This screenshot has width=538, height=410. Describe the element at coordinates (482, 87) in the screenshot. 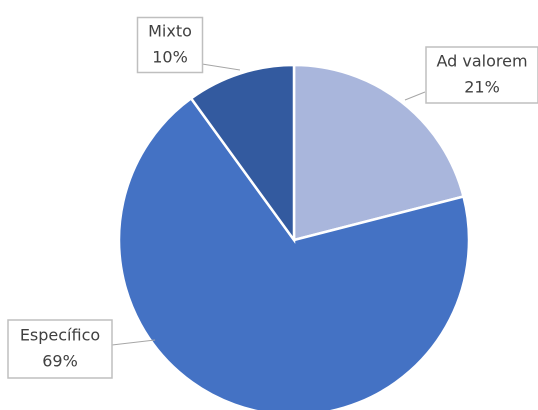

I see `value-label: 21%` at that location.